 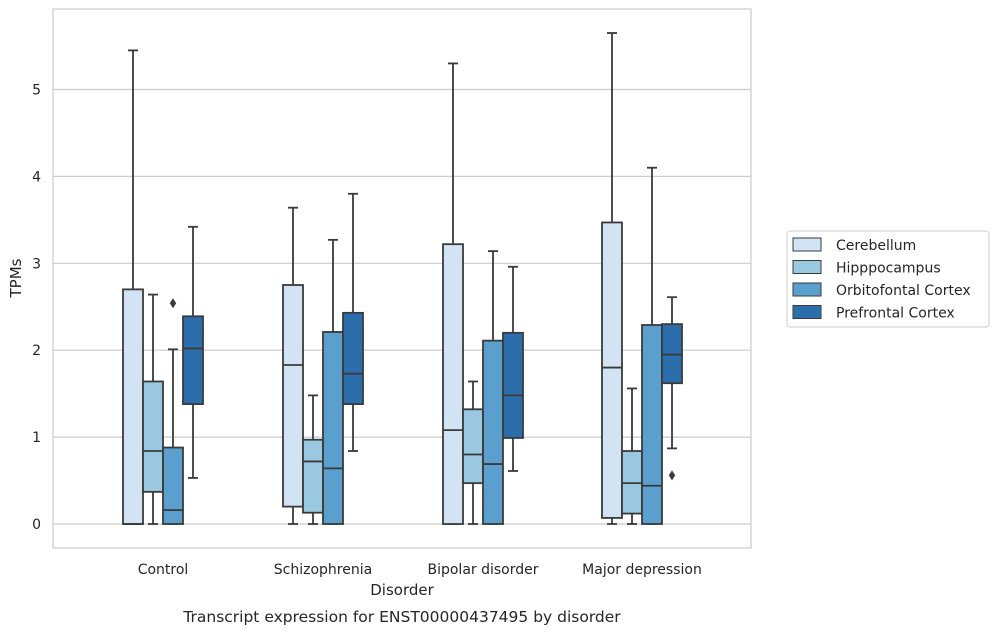 I want to click on legend-label: Hipppocampus, so click(x=888, y=269).